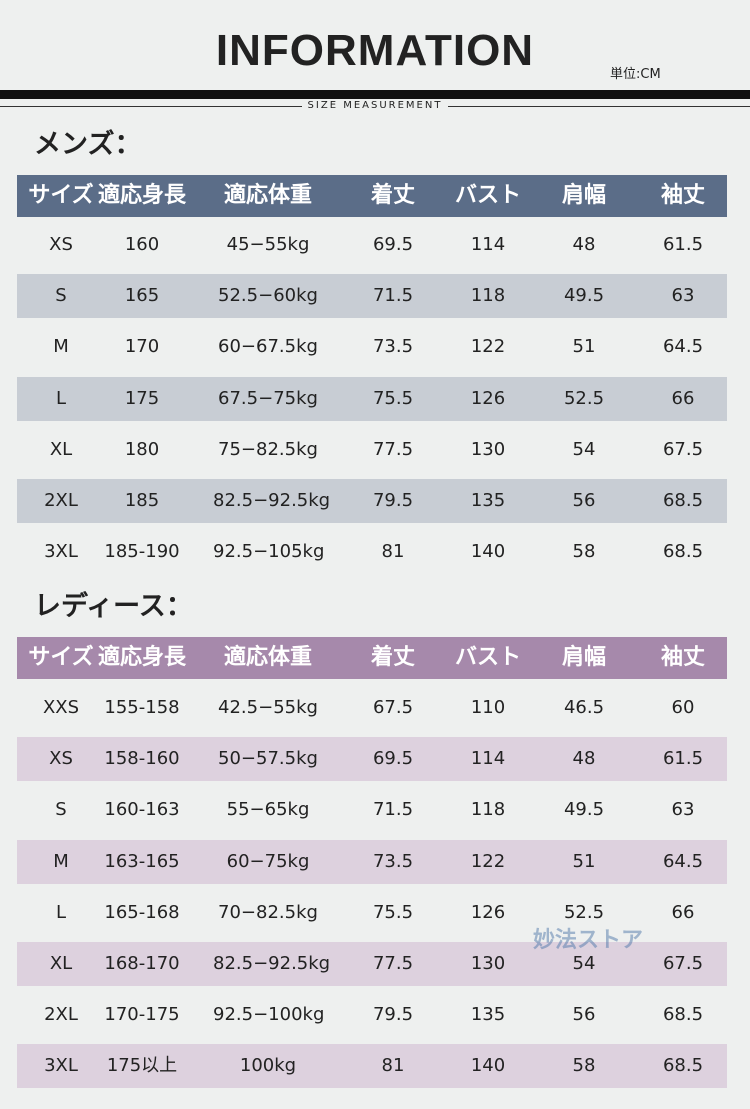 The image size is (750, 1109). What do you see at coordinates (142, 707) in the screenshot?
I see `table-cell: 155-158` at bounding box center [142, 707].